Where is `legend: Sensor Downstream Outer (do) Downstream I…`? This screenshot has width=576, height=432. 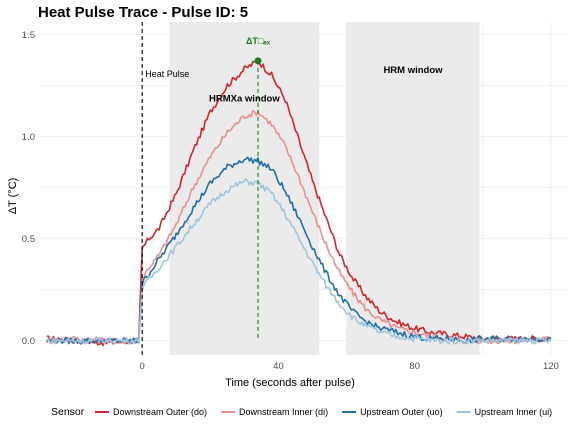 legend: Sensor Downstream Outer (do) Downstream I… is located at coordinates (301, 412).